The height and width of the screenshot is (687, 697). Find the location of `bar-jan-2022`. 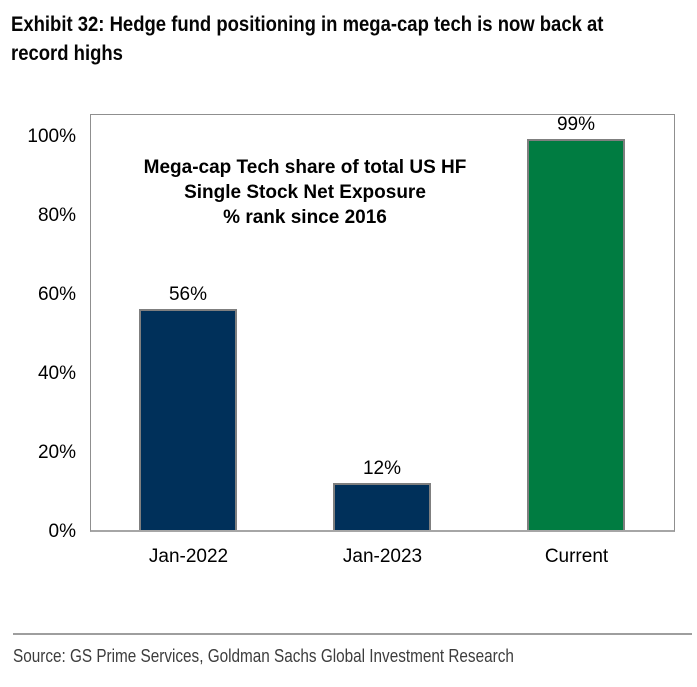

bar-jan-2022 is located at coordinates (188, 419).